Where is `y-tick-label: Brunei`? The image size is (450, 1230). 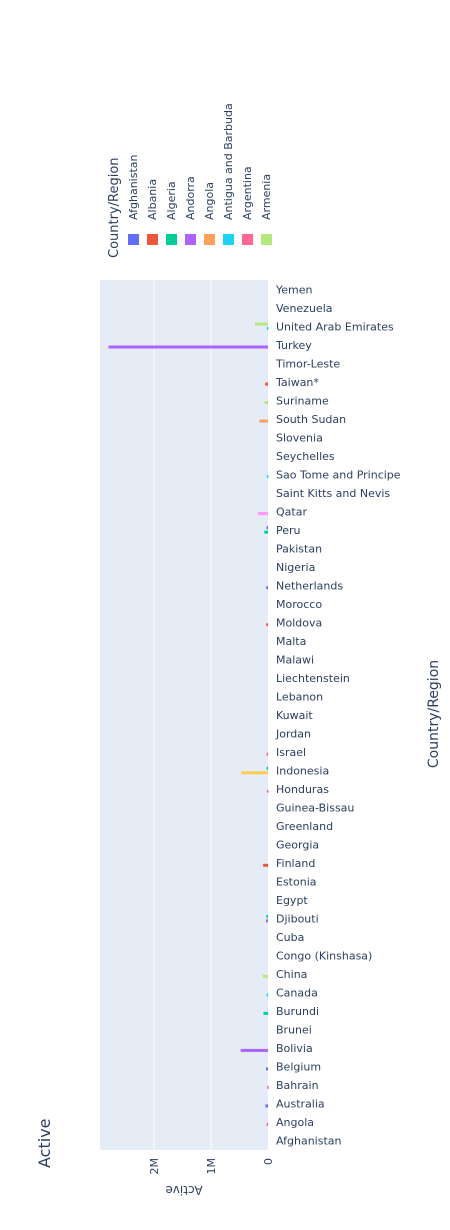
y-tick-label: Brunei is located at coordinates (294, 1030).